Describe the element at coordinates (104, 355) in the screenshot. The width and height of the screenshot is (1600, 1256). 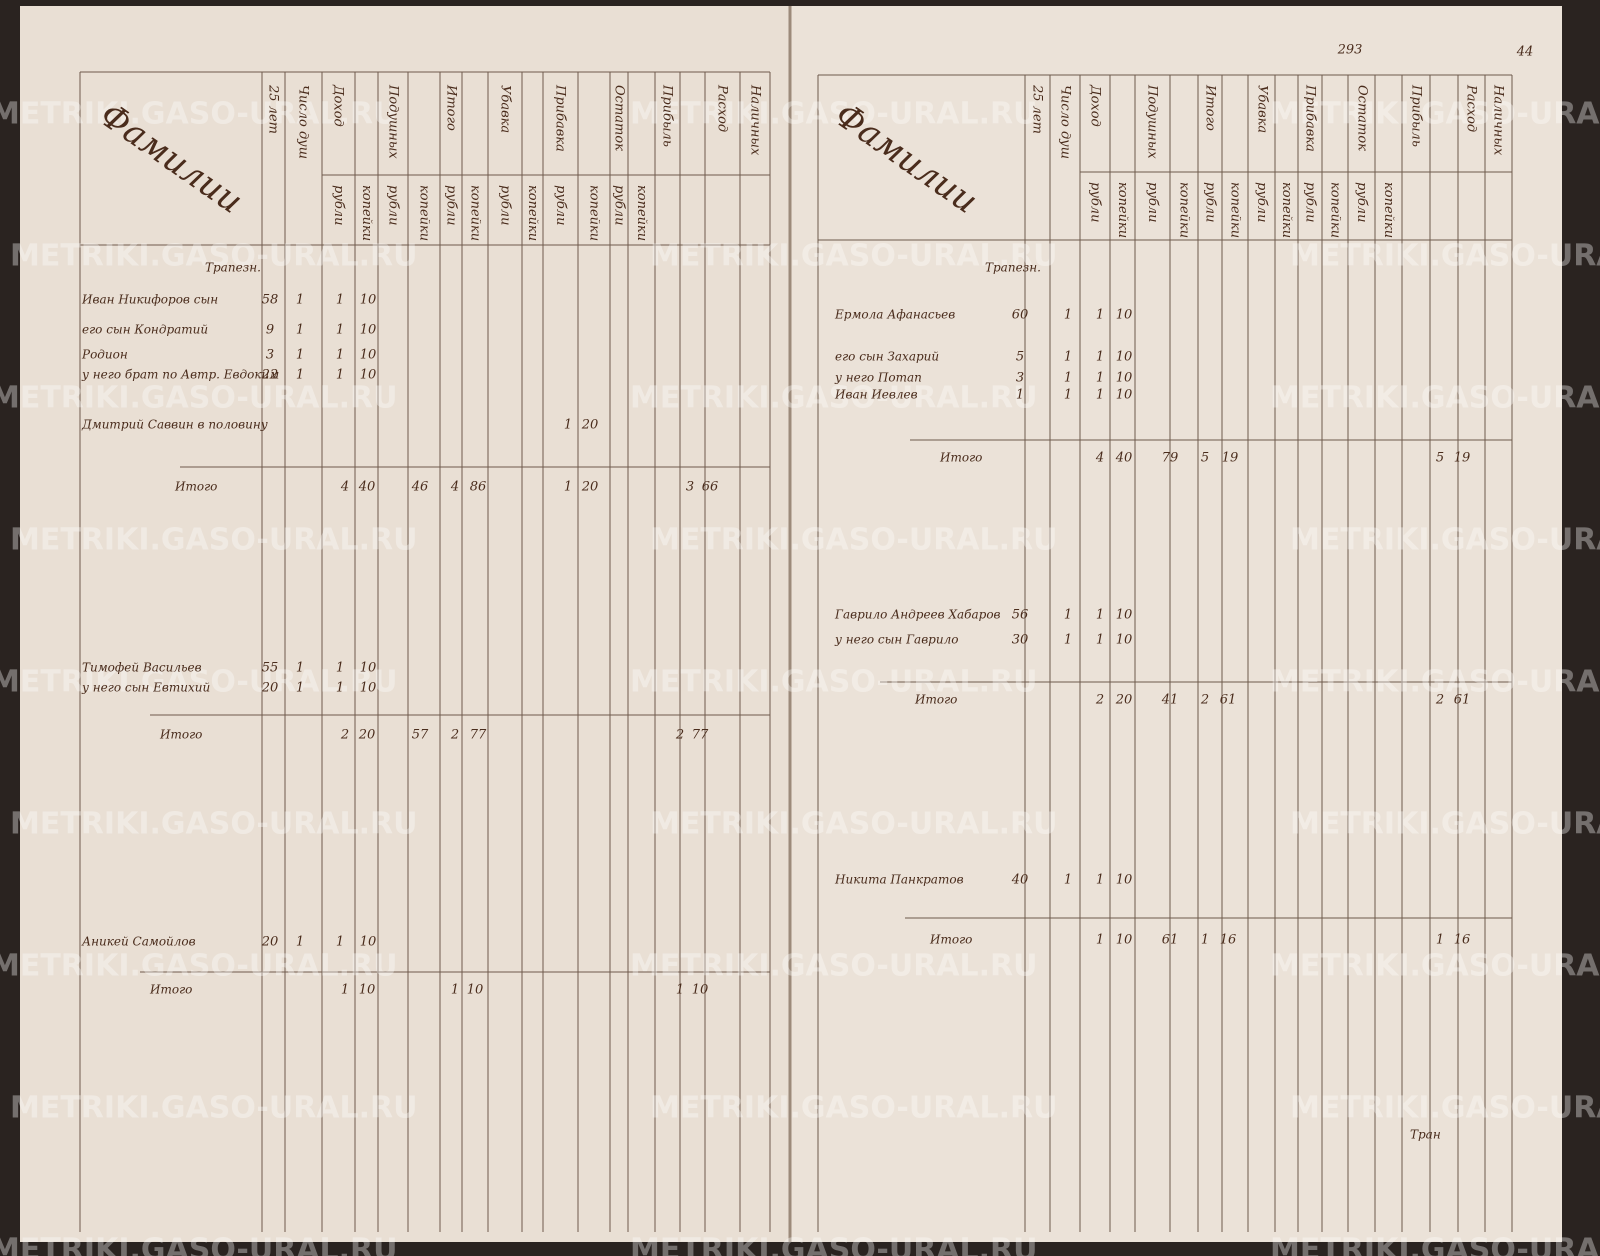
I see `entry-name: Родион` at that location.